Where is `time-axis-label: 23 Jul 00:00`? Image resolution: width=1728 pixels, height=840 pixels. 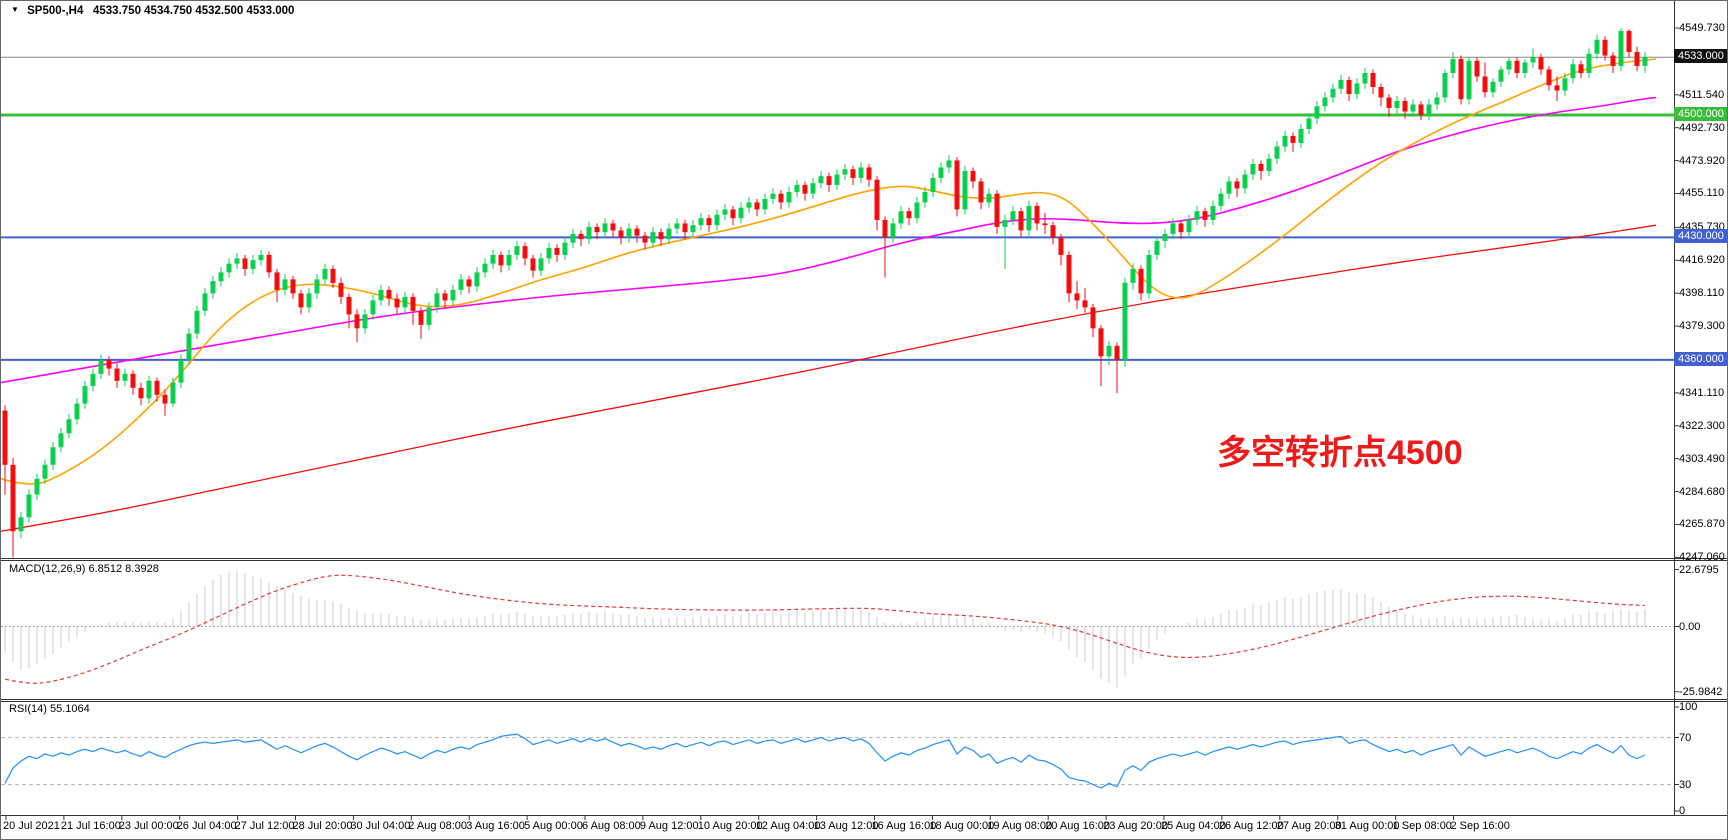
time-axis-label: 23 Jul 00:00 is located at coordinates (148, 826).